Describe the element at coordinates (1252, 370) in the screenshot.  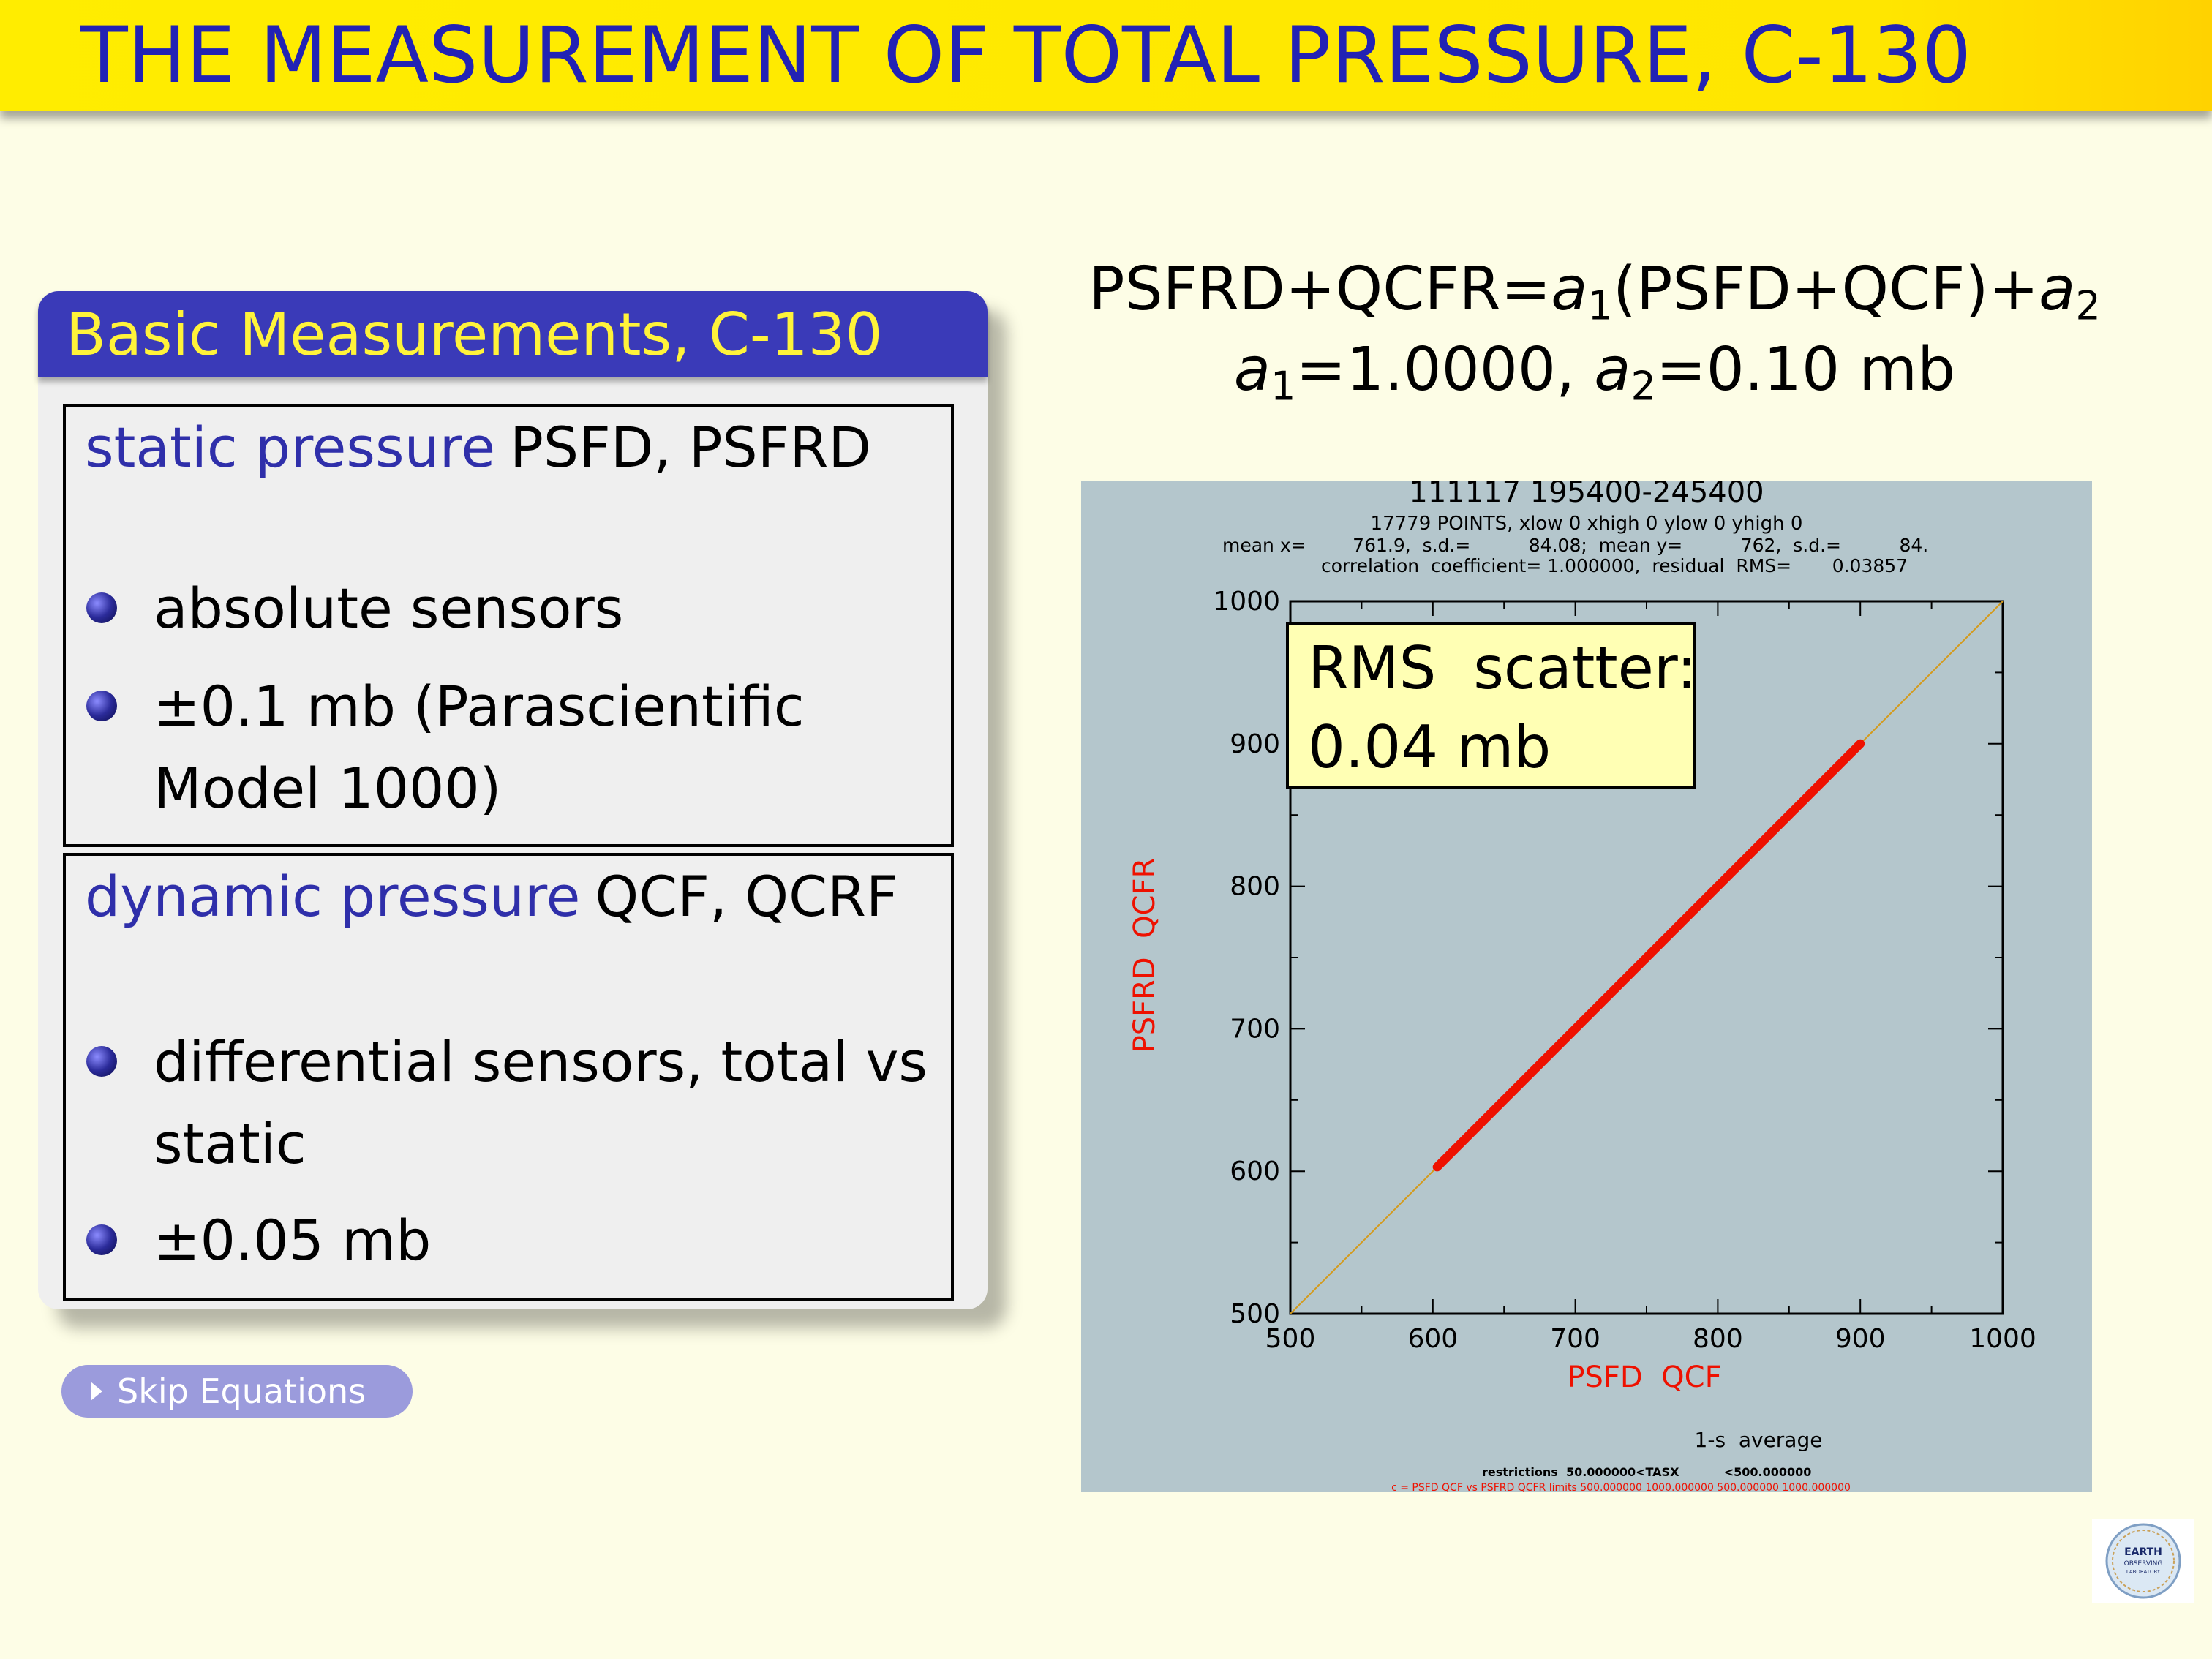
I see `eq2-a1: a` at that location.